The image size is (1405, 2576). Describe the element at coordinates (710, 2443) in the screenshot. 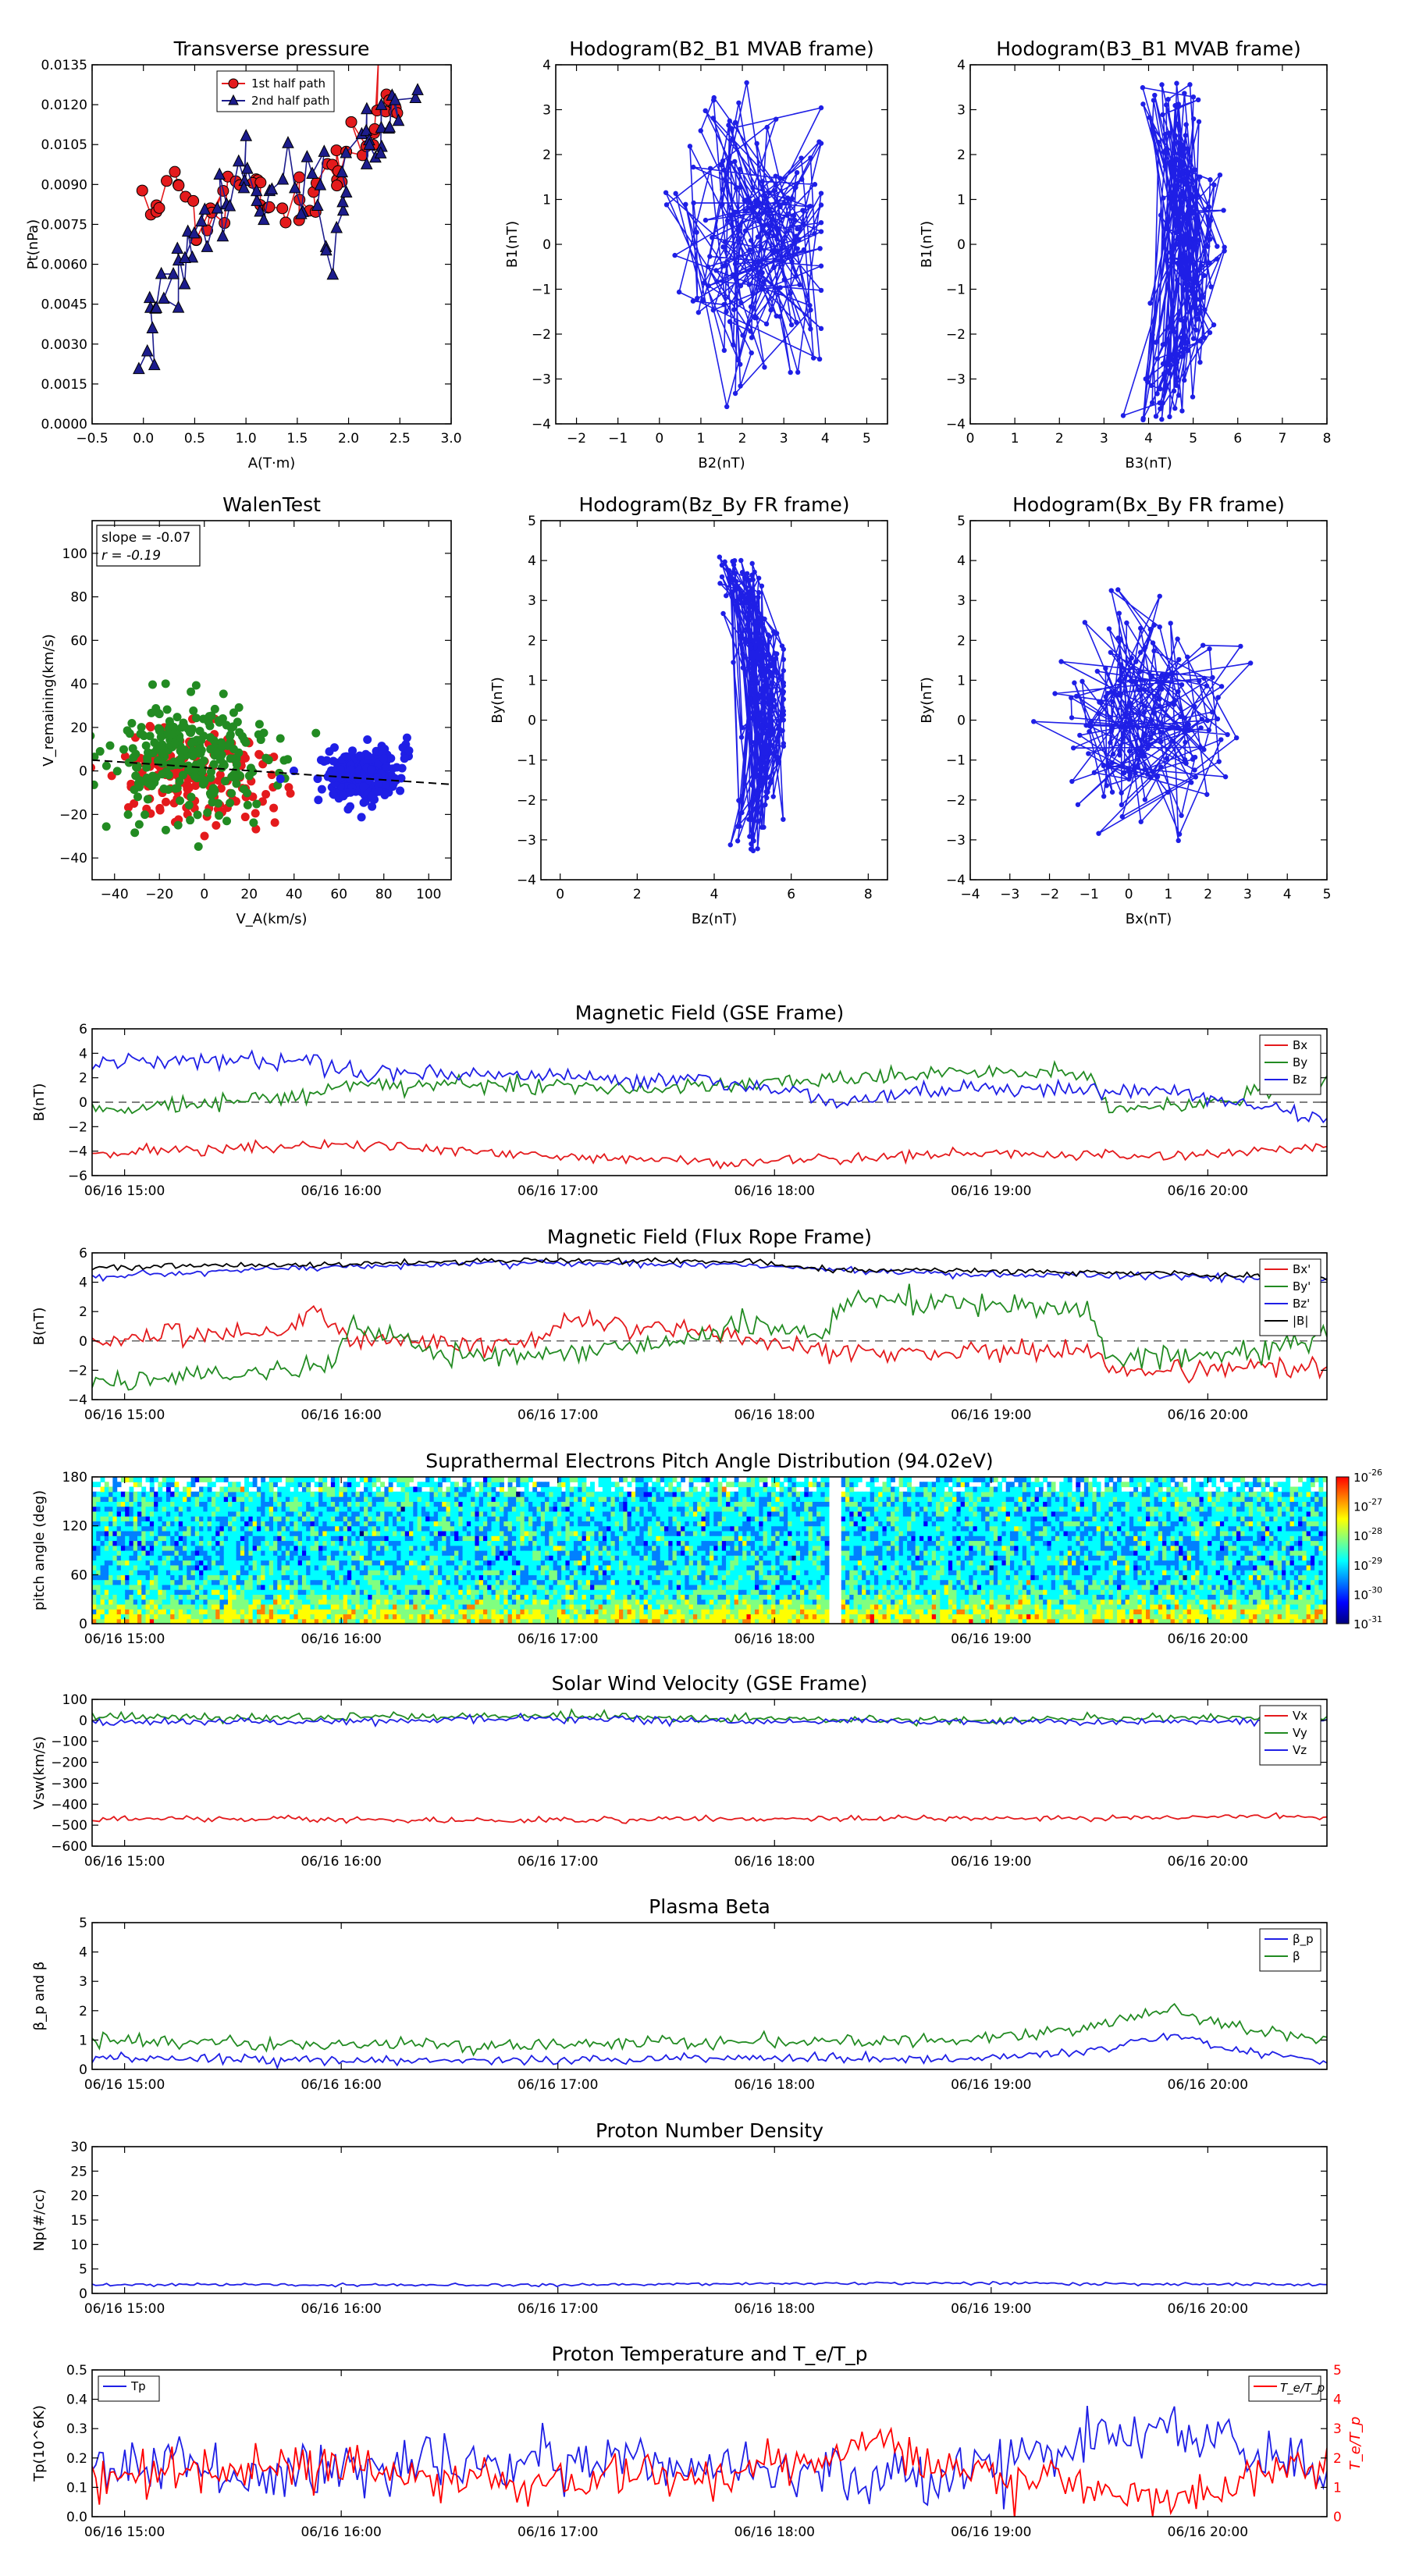

I see `temp-frame` at that location.